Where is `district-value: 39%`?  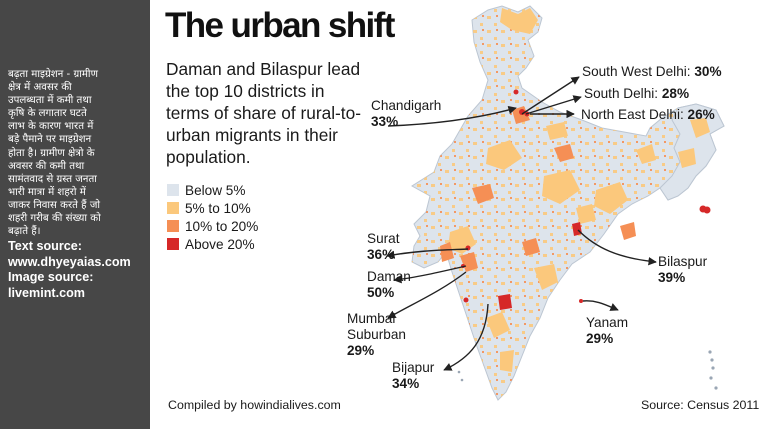
district-value: 39% is located at coordinates (672, 277).